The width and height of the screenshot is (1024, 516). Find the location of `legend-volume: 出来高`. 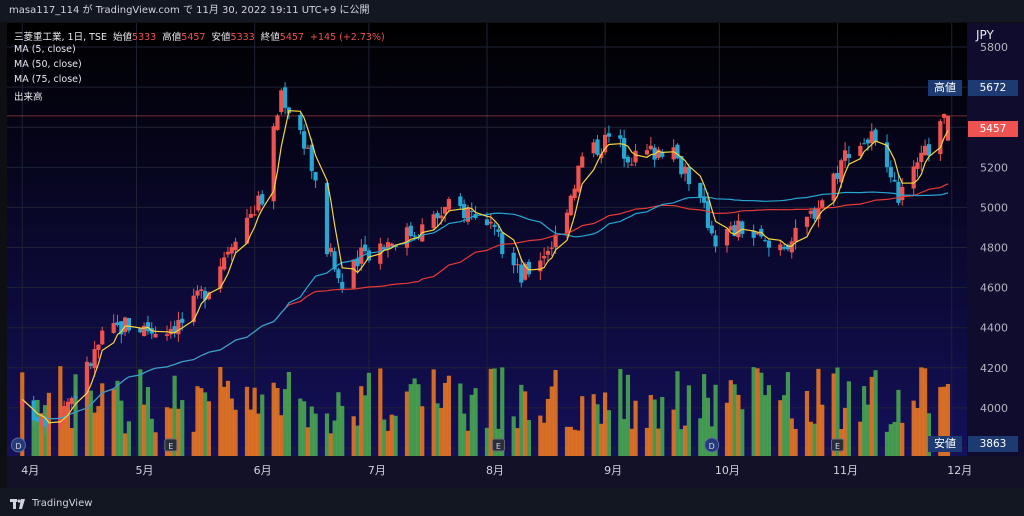

legend-volume: 出来高 is located at coordinates (28, 97).